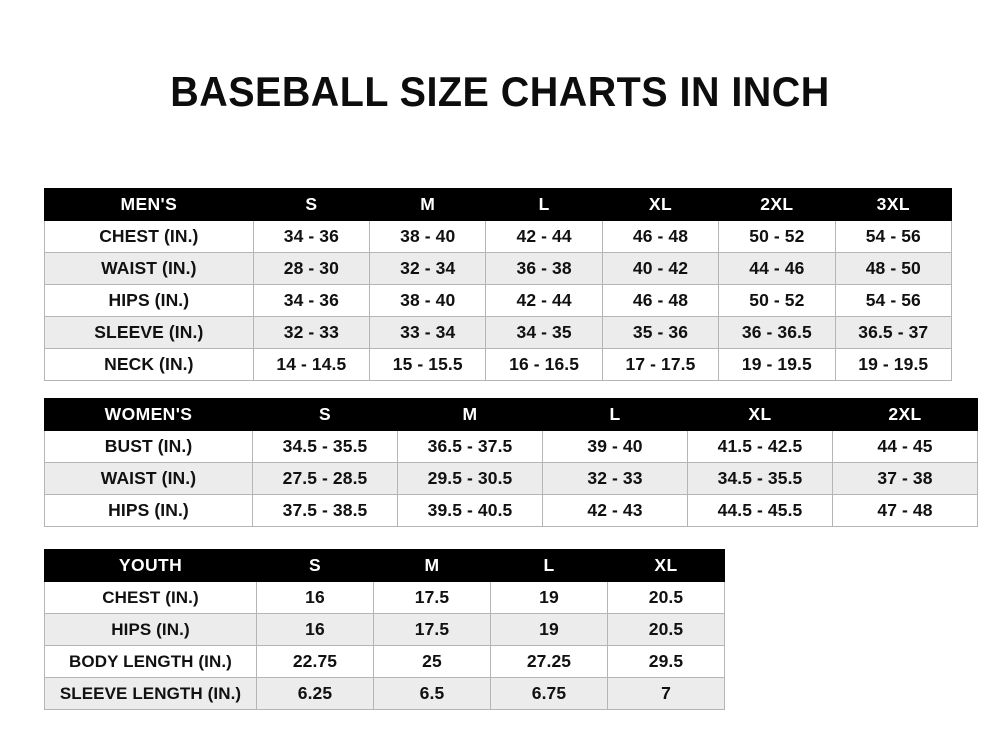  What do you see at coordinates (432, 565) in the screenshot?
I see `youth-col-header-m: M` at bounding box center [432, 565].